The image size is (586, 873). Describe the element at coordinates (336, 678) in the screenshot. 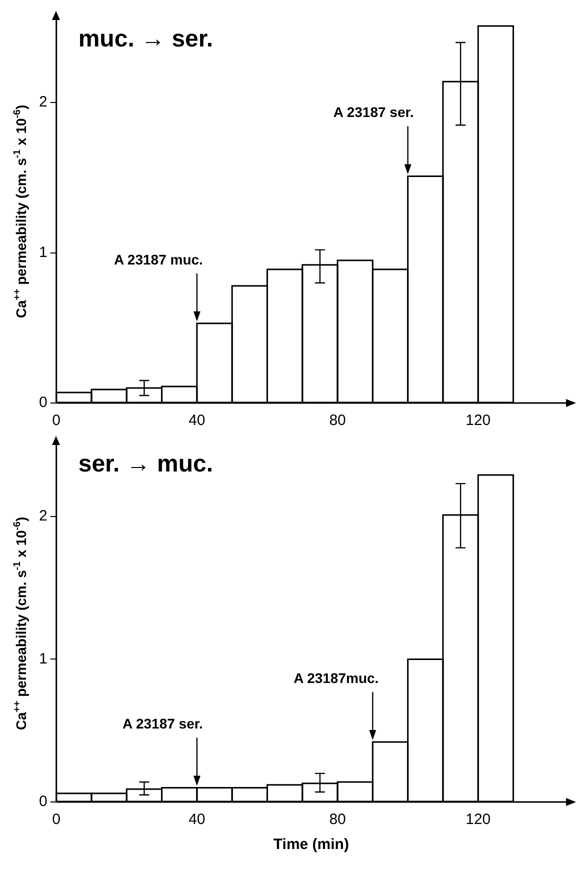

I see `annotation: A 23187muc.` at that location.